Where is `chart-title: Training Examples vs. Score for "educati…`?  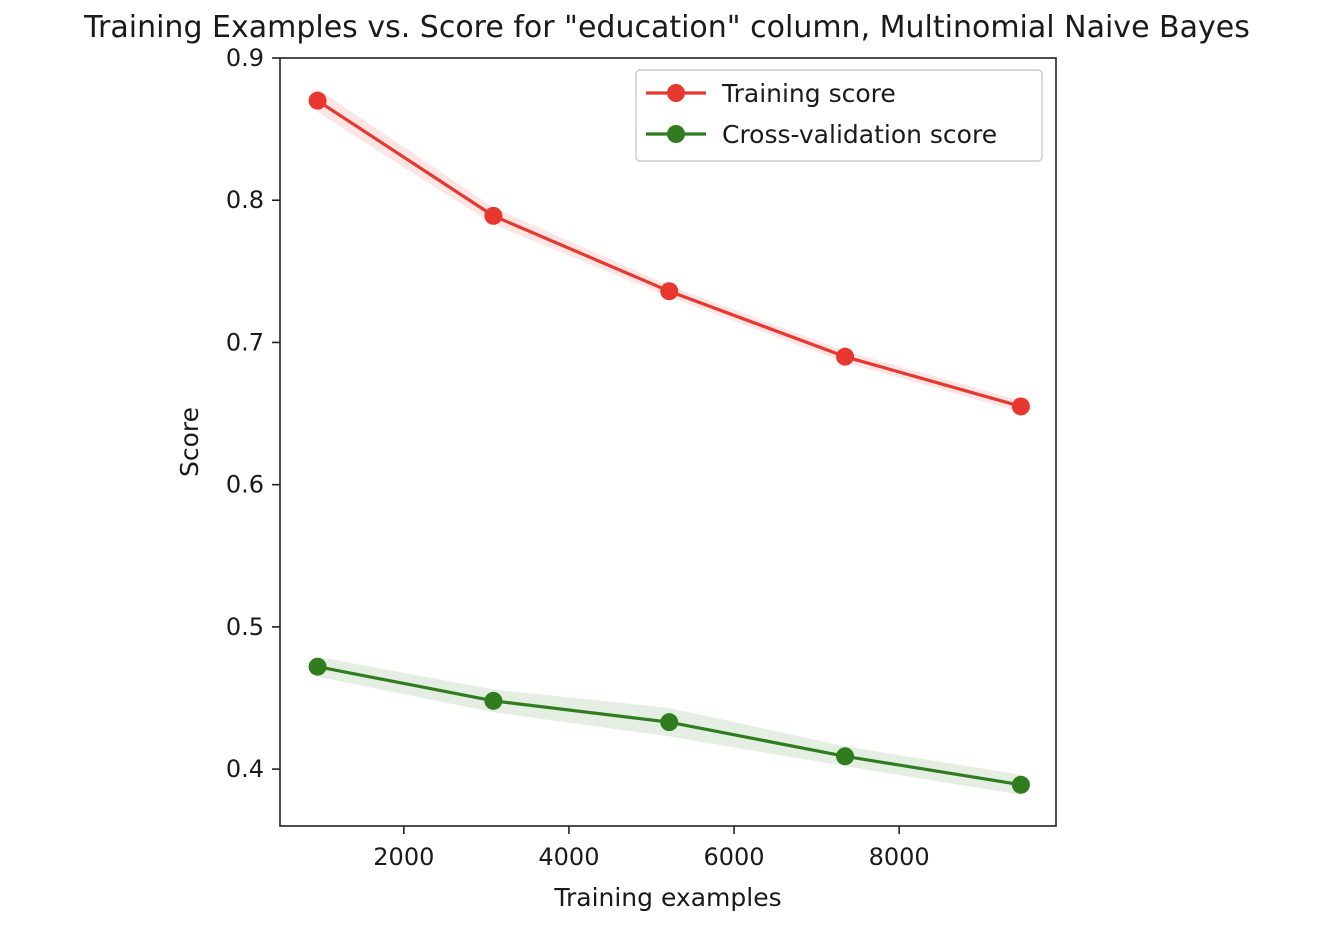 chart-title: Training Examples vs. Score for "educati… is located at coordinates (666, 27).